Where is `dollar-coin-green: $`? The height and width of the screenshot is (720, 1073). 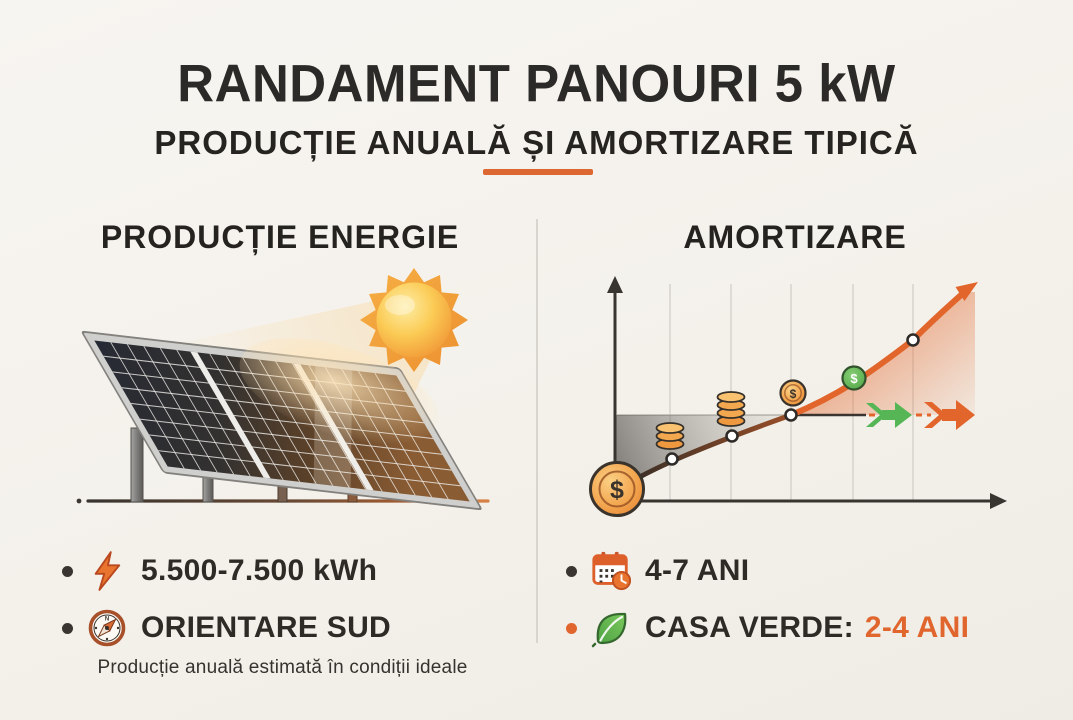
dollar-coin-green: $ is located at coordinates (854, 378).